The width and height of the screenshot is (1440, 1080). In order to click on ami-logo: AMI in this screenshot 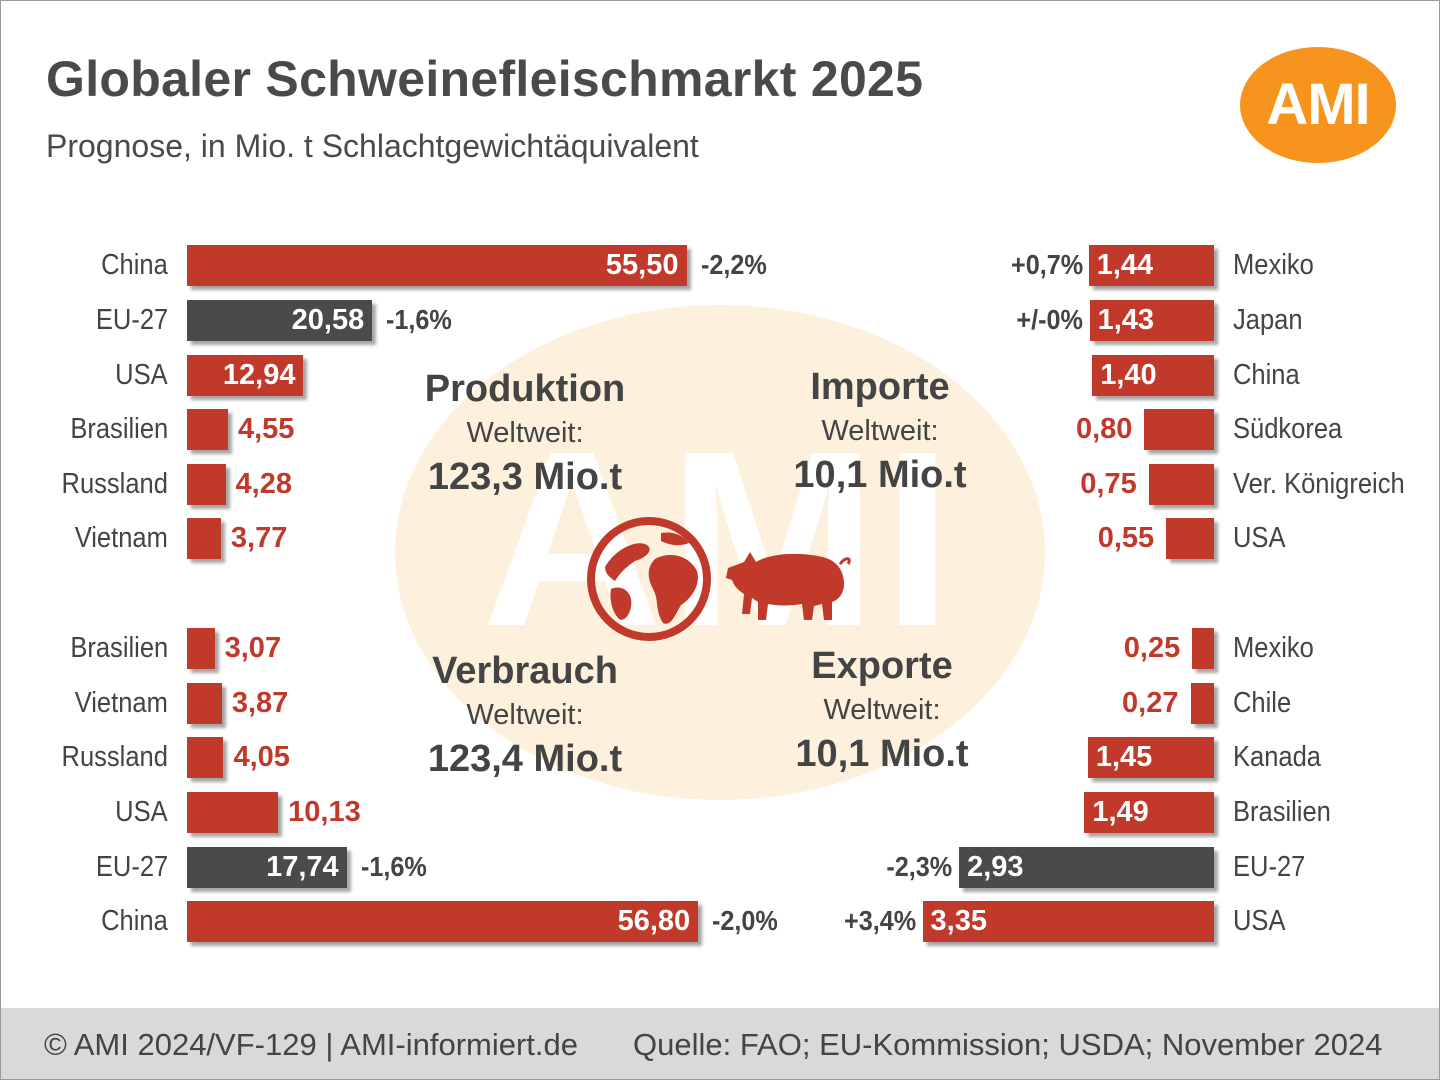, I will do `click(1318, 105)`.